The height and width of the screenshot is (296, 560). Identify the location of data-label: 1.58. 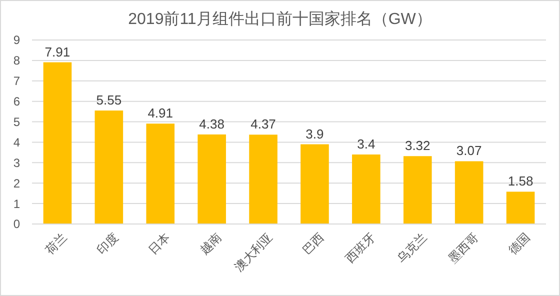
(521, 181).